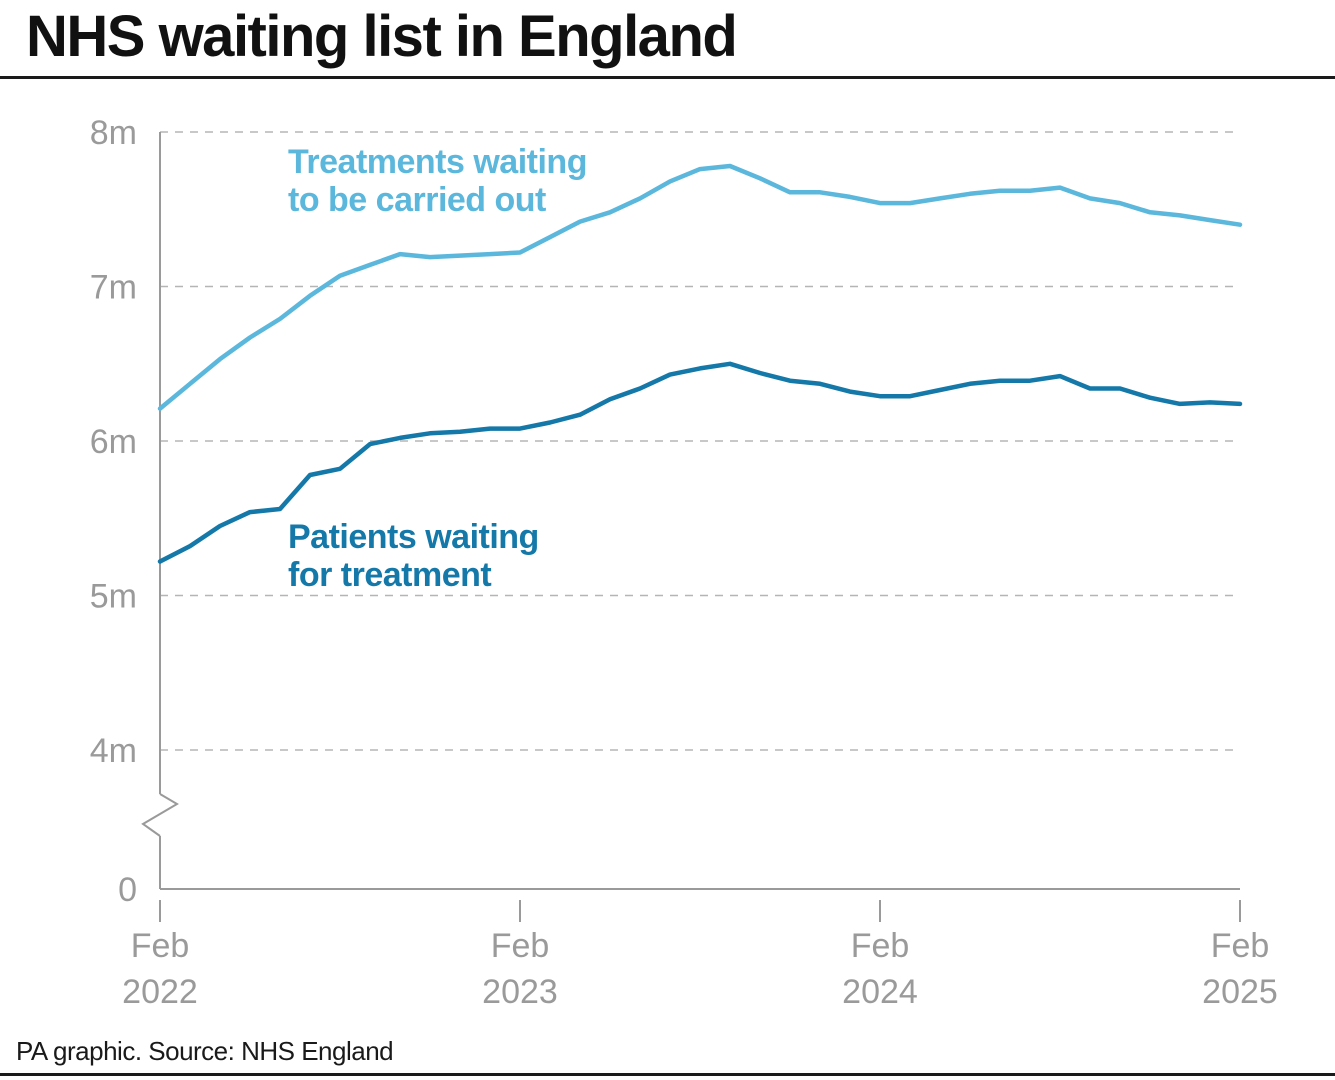 Image resolution: width=1335 pixels, height=1080 pixels. What do you see at coordinates (880, 992) in the screenshot?
I see `x-tick-year-2024: 2024` at bounding box center [880, 992].